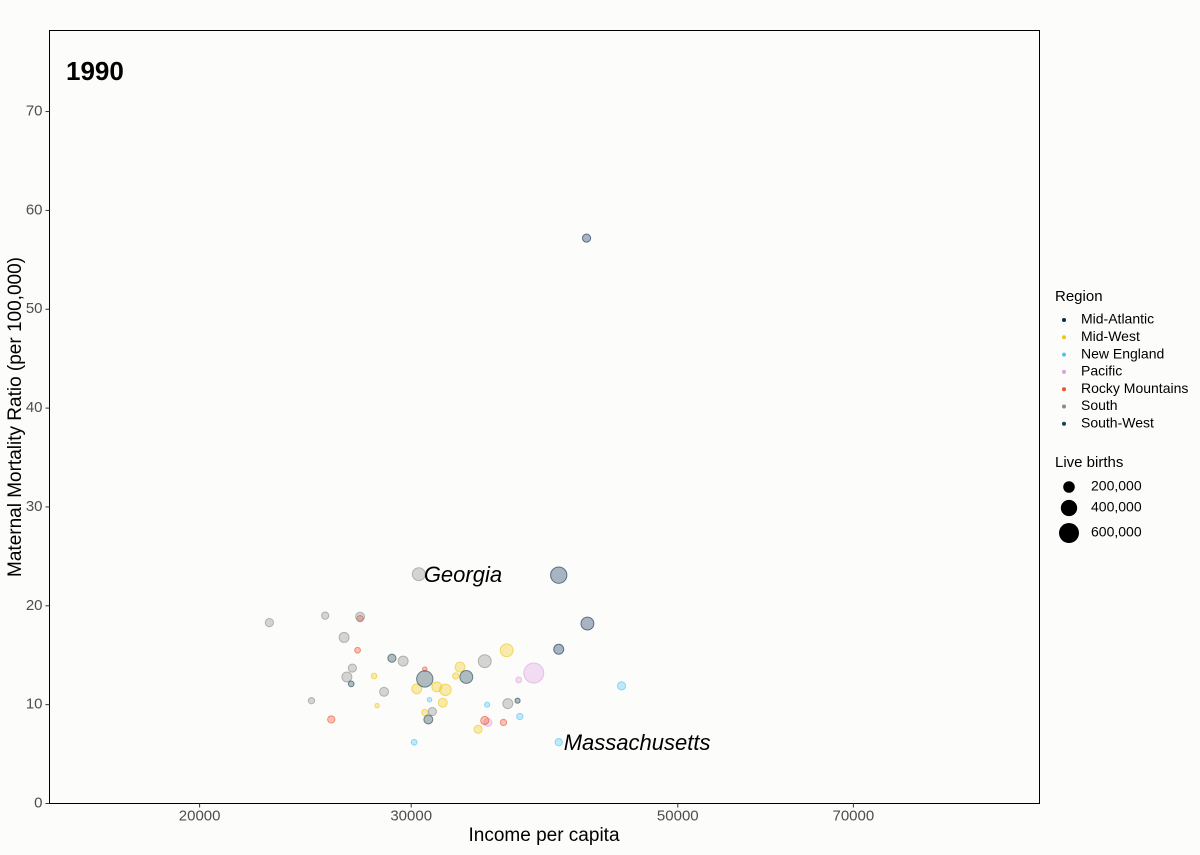 The height and width of the screenshot is (855, 1200). Describe the element at coordinates (95, 71) in the screenshot. I see `chart-title: 1990` at that location.